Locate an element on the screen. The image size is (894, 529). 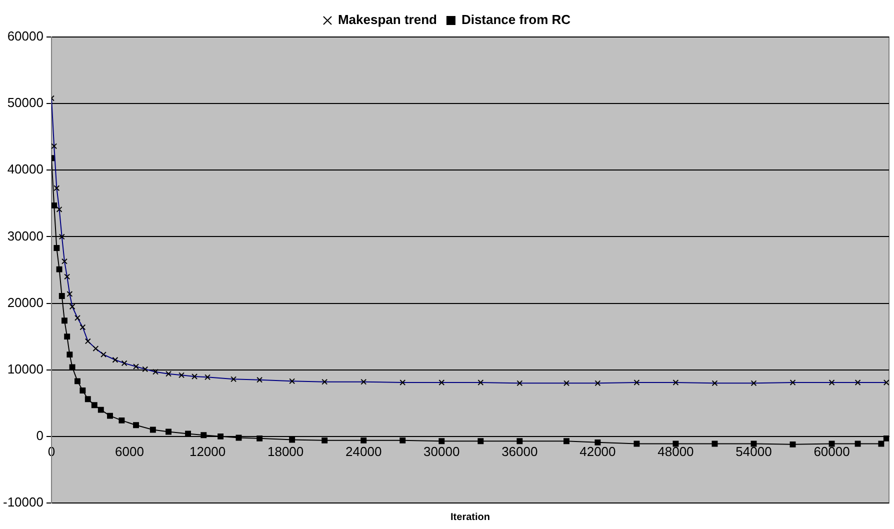
legend-label: Makespan trend is located at coordinates (388, 20).